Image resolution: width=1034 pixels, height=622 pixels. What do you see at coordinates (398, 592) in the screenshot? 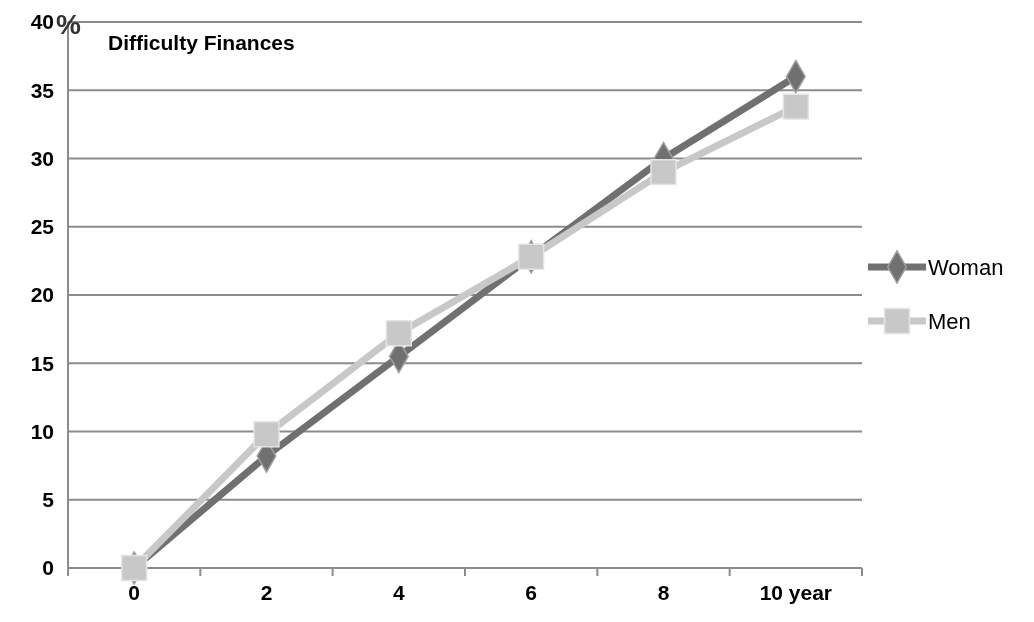
I see `x-tick-label: 4` at bounding box center [398, 592].